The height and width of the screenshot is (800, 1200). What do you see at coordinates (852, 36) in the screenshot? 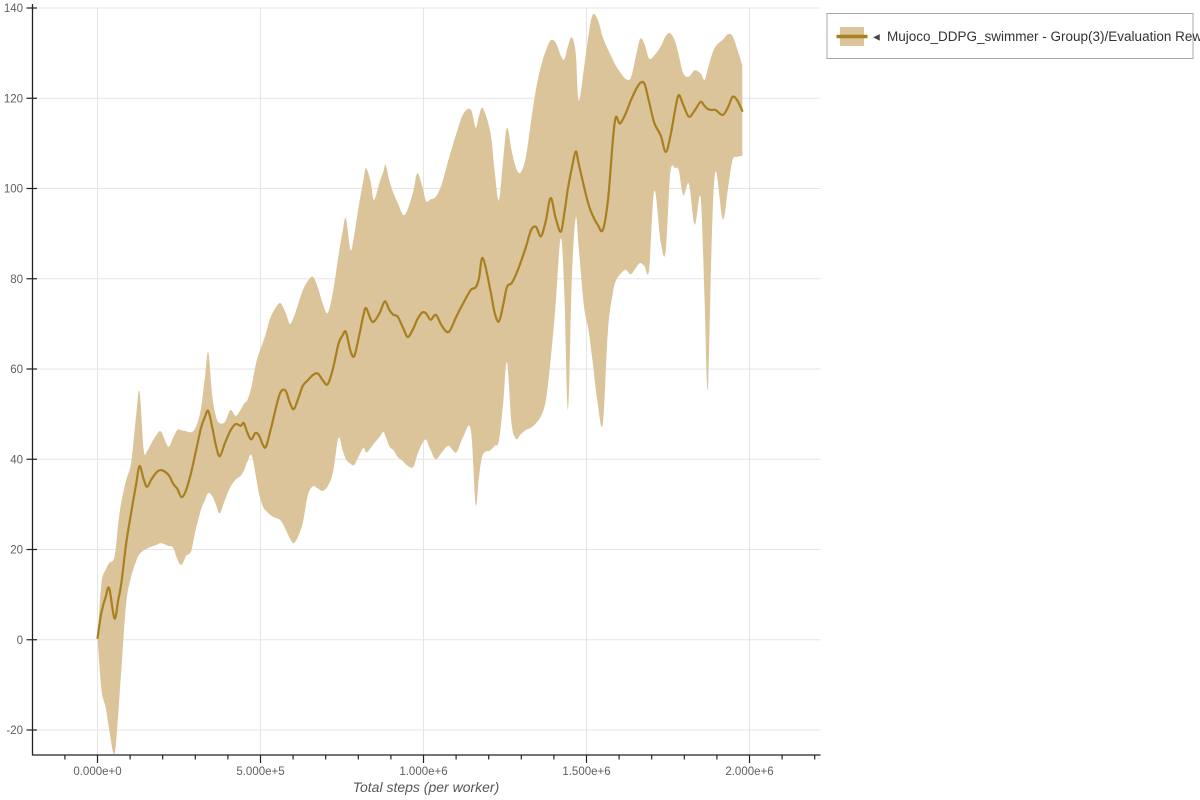
I see `legend-swatch-icon` at bounding box center [852, 36].